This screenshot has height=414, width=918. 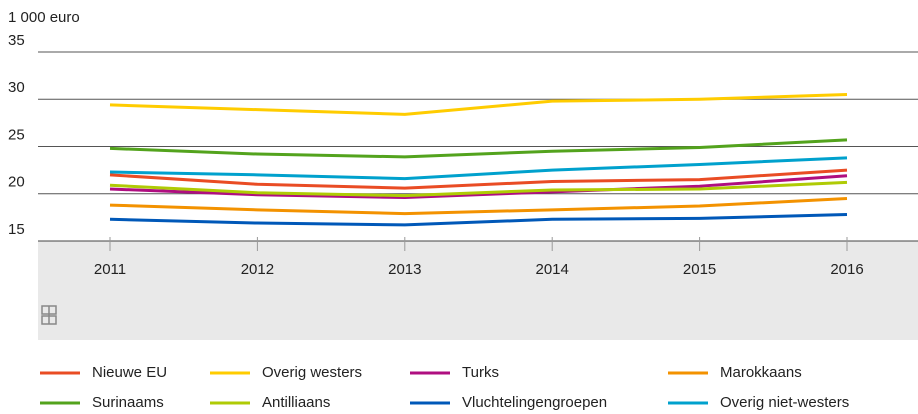 I want to click on y-tick-label: 25, so click(x=16, y=134).